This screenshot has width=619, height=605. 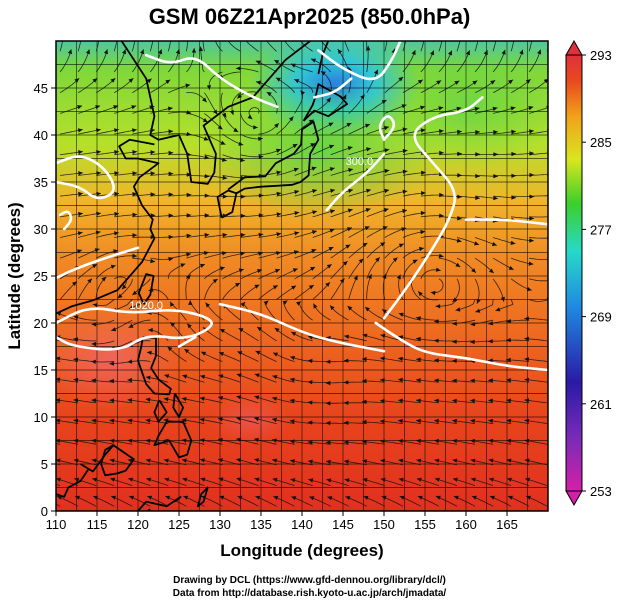 I want to click on x-axis-label: Longitude (degrees), so click(x=301, y=550).